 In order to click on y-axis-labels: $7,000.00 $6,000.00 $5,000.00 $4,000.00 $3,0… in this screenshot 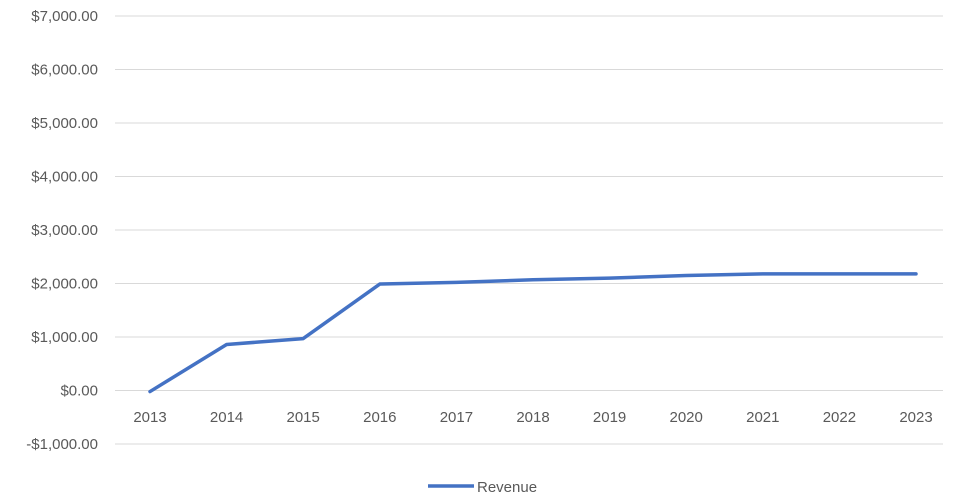, I will do `click(62, 230)`.